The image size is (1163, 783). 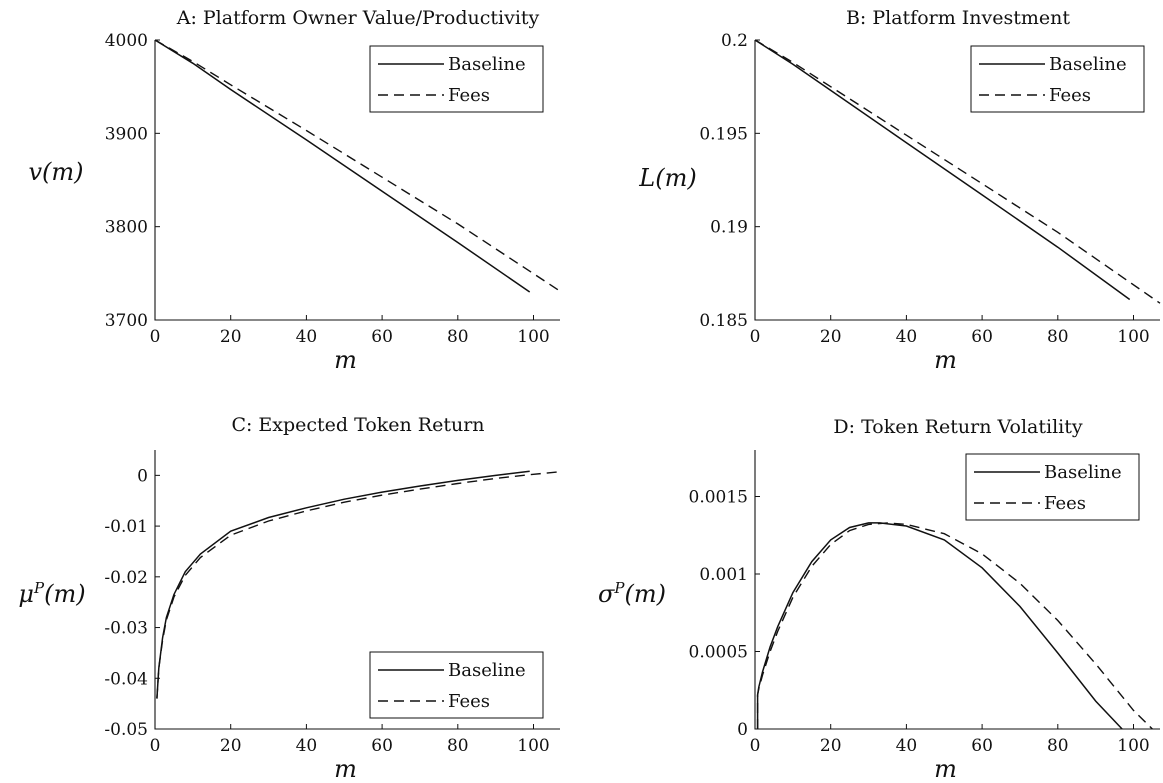 I want to click on y-tick-label: 0.0015, so click(x=718, y=498).